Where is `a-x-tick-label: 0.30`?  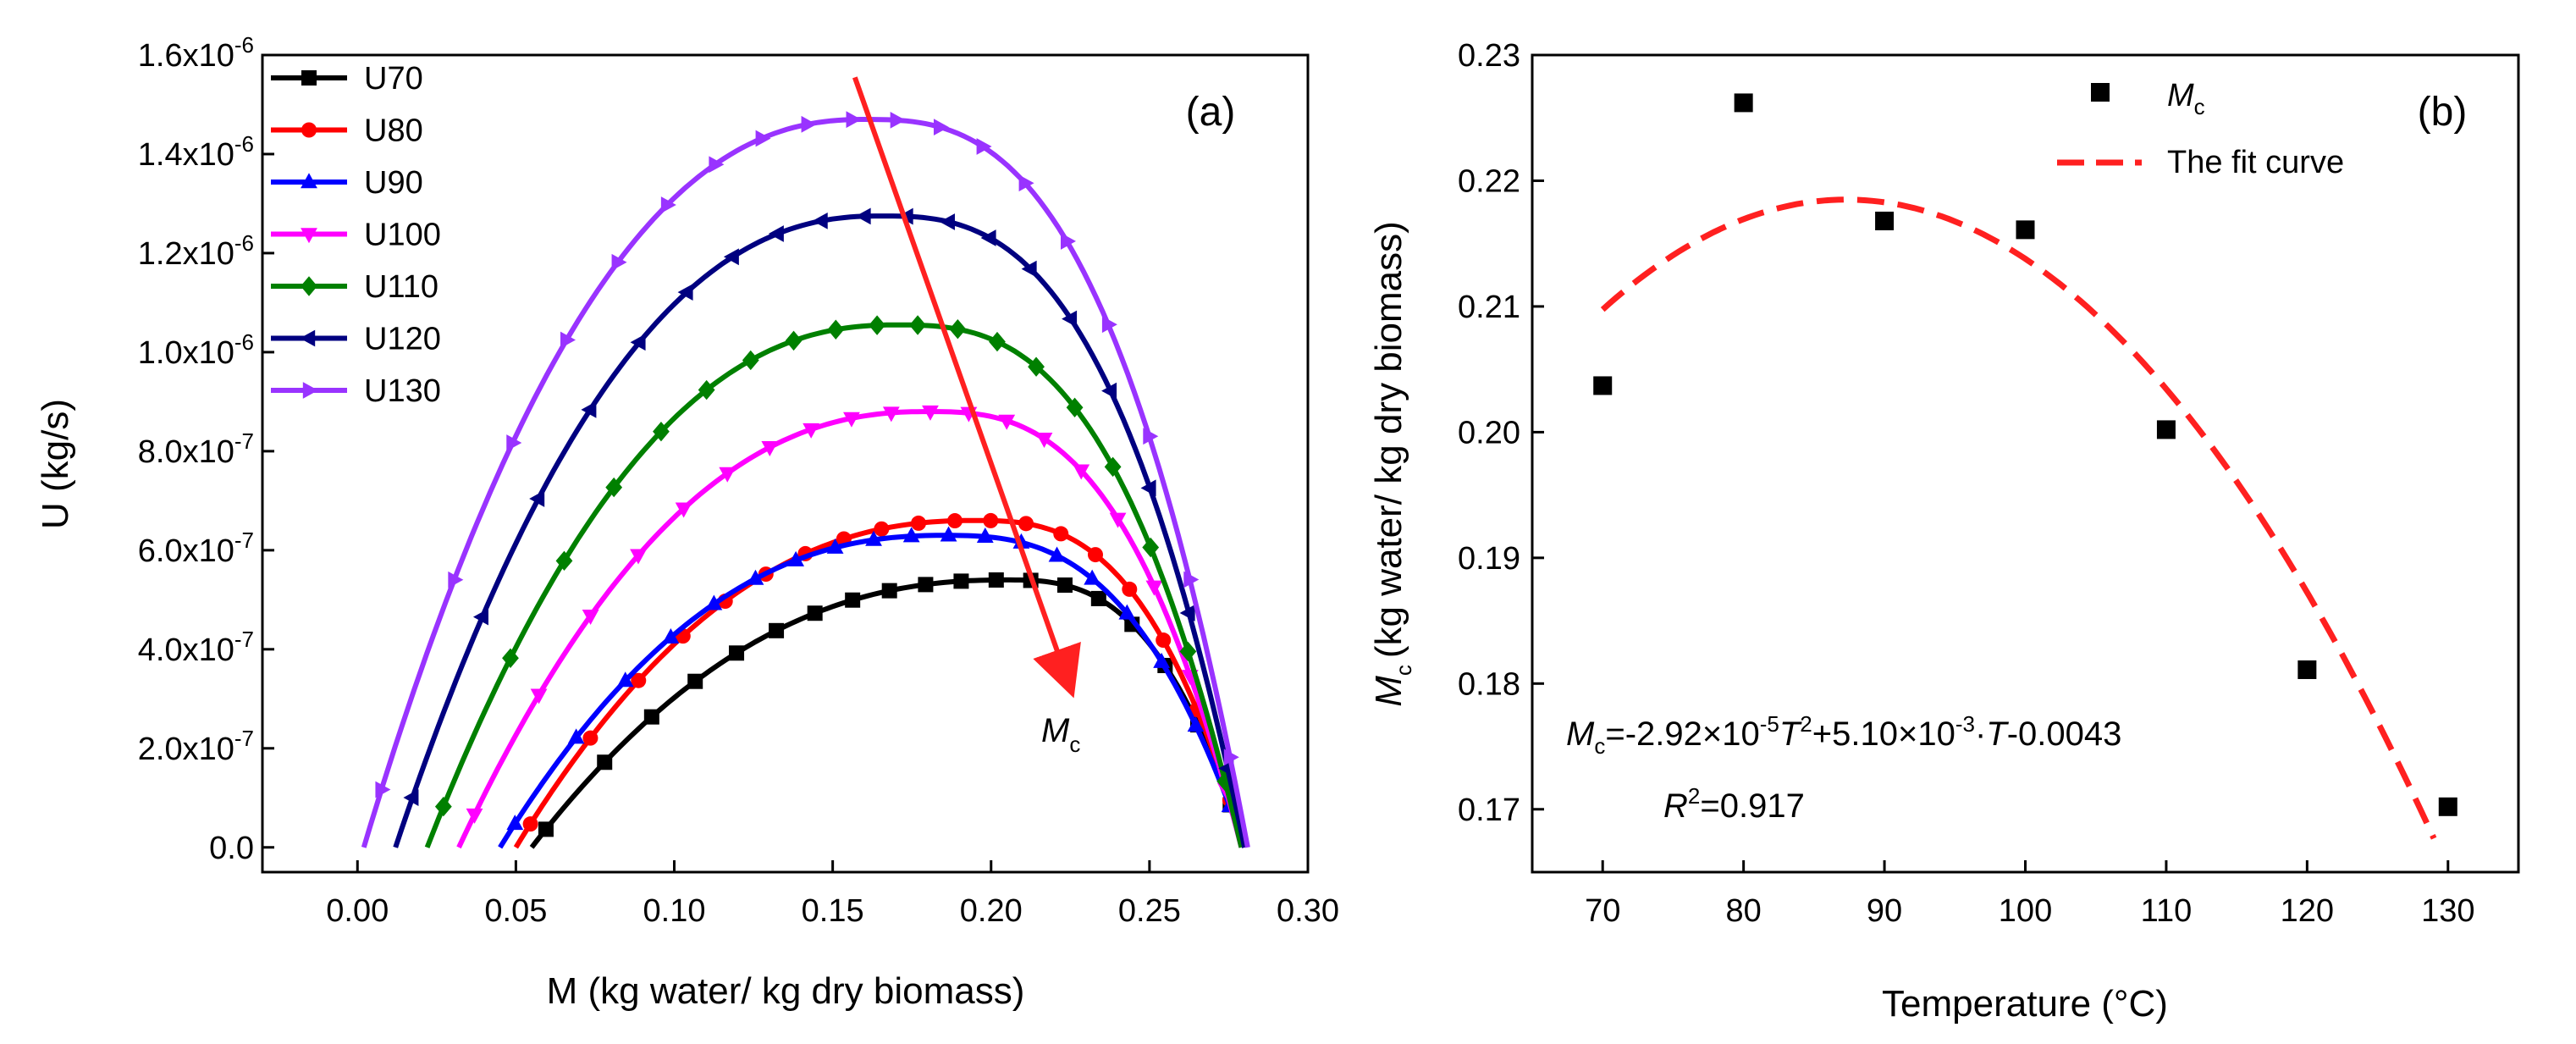 a-x-tick-label: 0.30 is located at coordinates (1308, 911).